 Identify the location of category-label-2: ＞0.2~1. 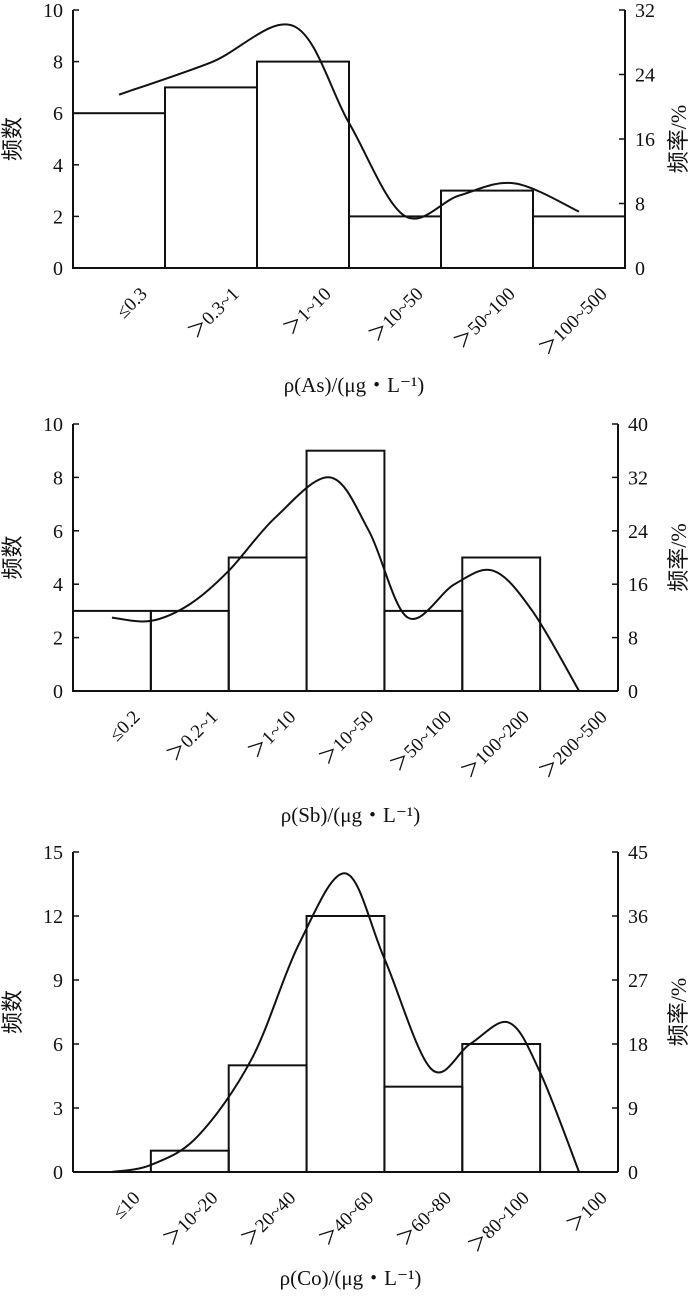
(192, 736).